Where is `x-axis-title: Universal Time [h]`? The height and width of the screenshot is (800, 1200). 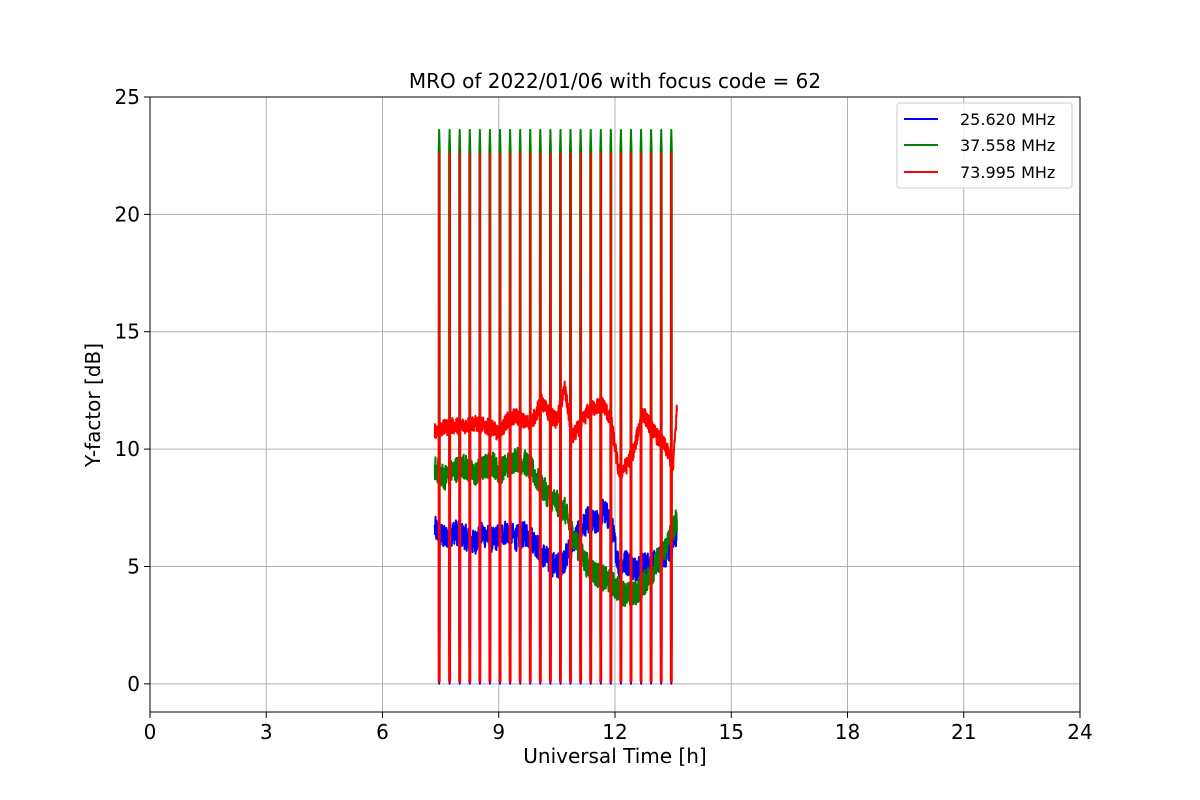
x-axis-title: Universal Time [h] is located at coordinates (614, 756).